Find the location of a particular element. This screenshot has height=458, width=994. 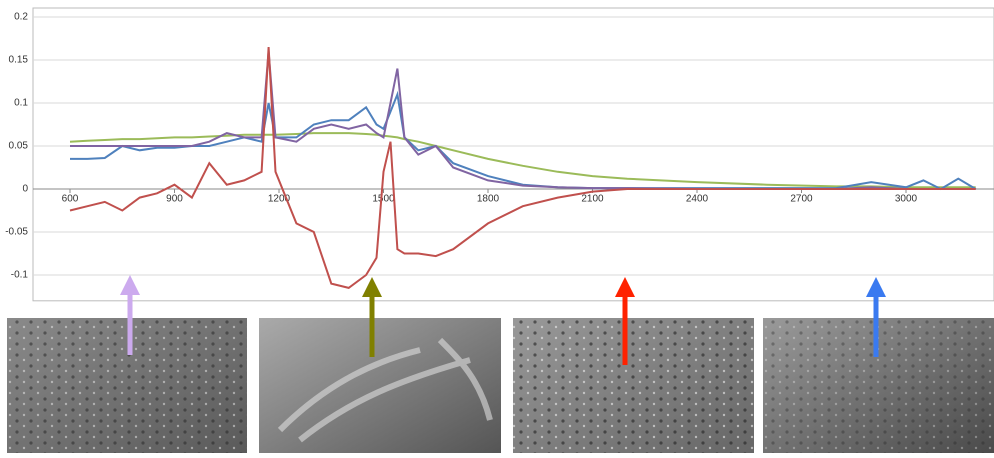

x-tick-label: 1200 is located at coordinates (279, 199).